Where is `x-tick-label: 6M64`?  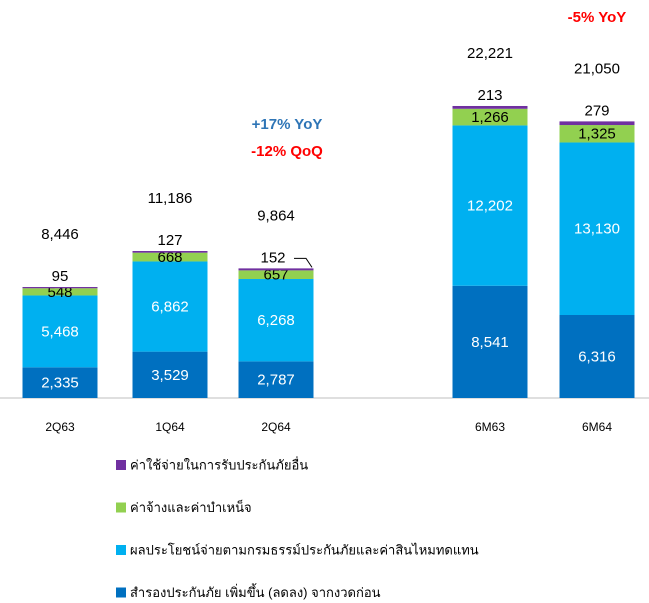
x-tick-label: 6M64 is located at coordinates (597, 427).